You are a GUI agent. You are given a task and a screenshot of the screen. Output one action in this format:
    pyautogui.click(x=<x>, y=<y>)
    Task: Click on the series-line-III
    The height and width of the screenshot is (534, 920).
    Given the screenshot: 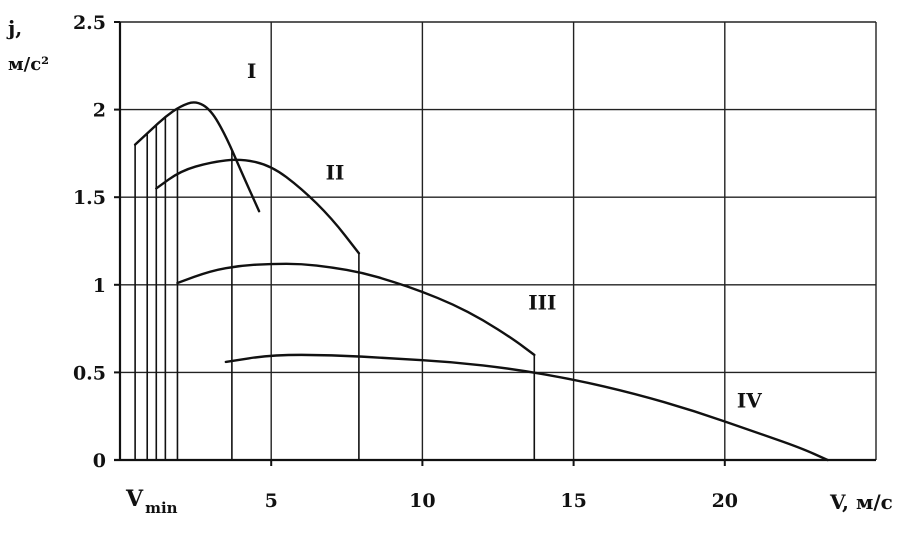 What is the action you would take?
    pyautogui.click(x=356, y=309)
    